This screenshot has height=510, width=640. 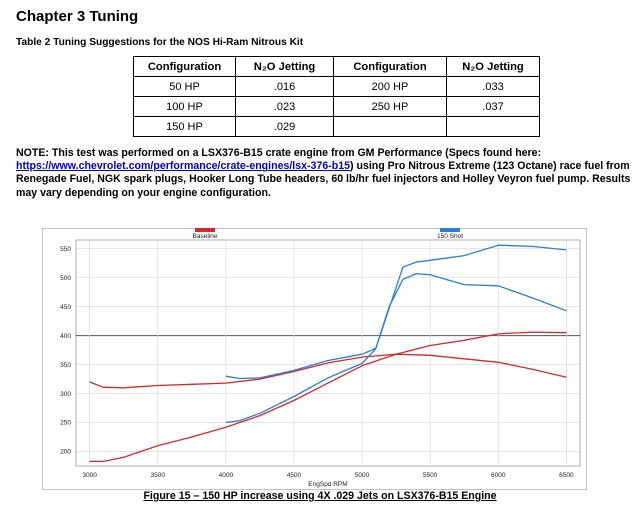 What do you see at coordinates (328, 234) in the screenshot?
I see `chart-legend: Baseline 150 Shot` at bounding box center [328, 234].